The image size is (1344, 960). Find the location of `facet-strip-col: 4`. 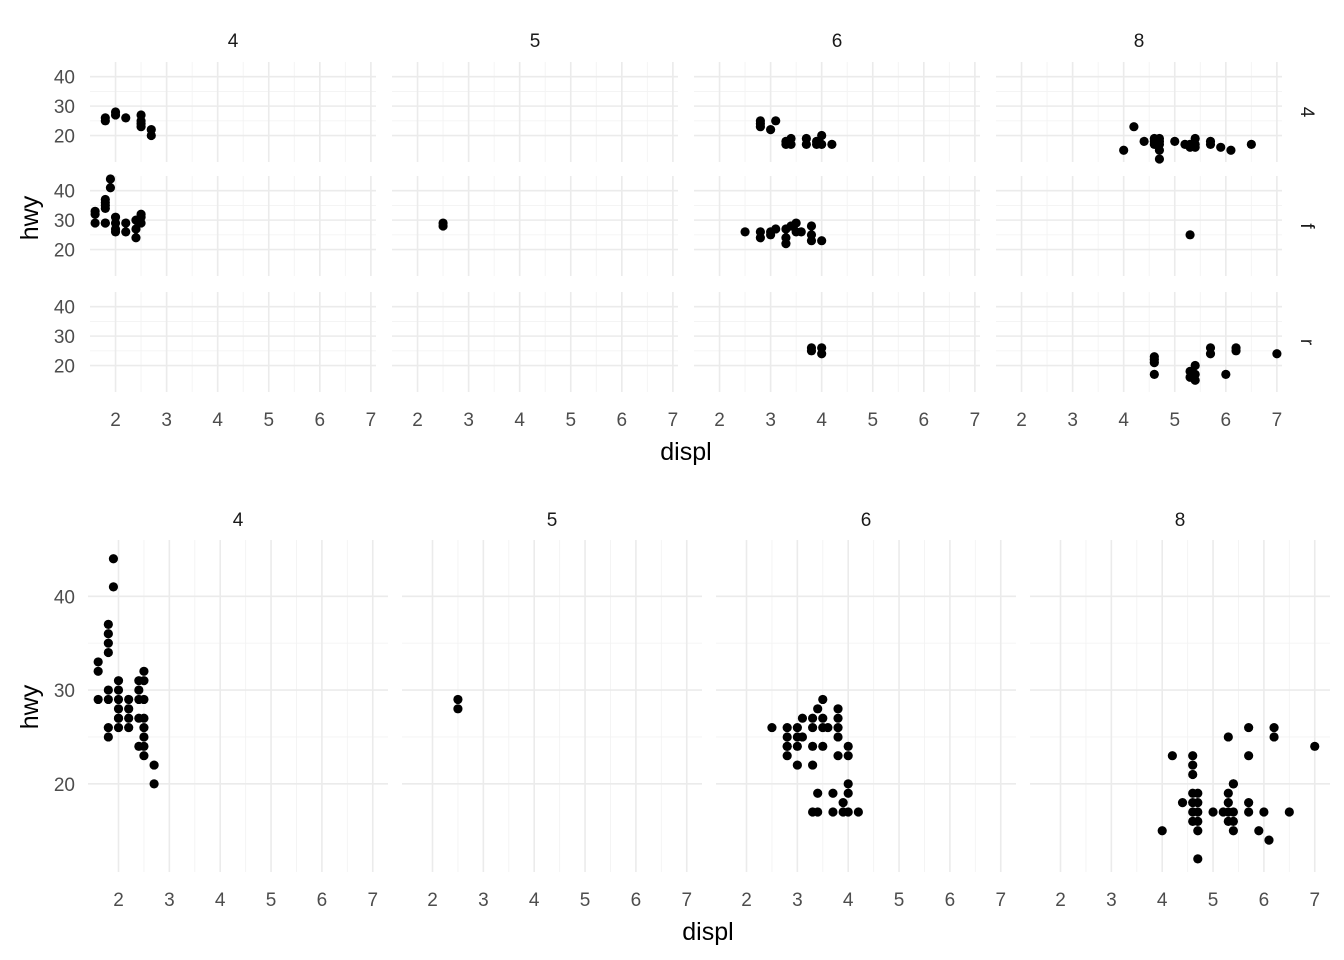

facet-strip-col: 4 is located at coordinates (238, 520).